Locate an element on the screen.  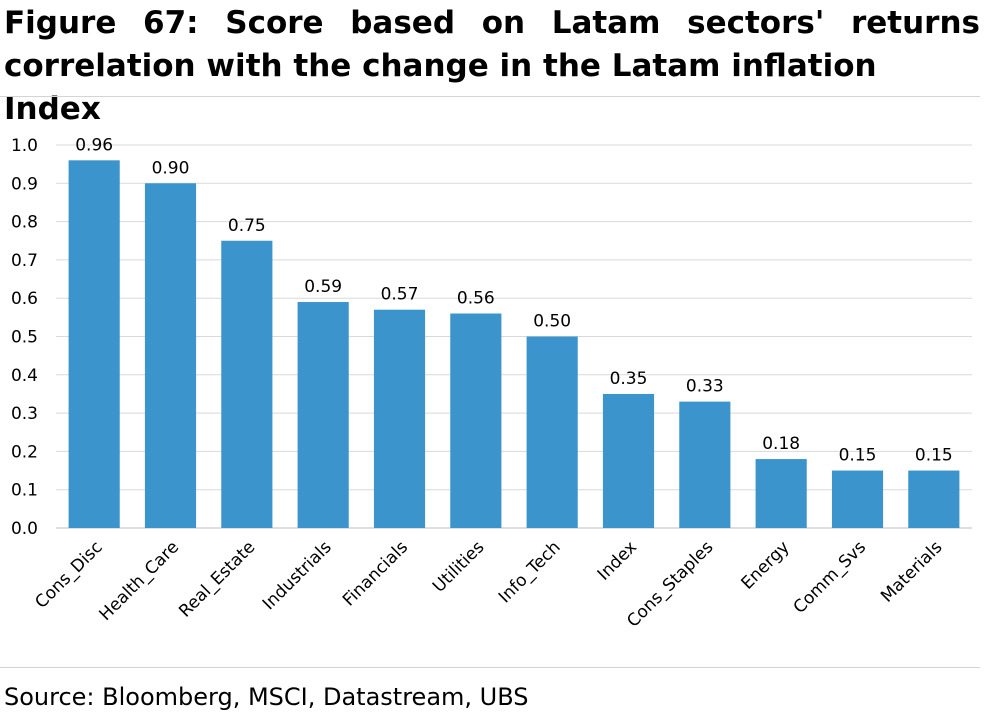
source-note: Source: Bloomberg, MSCI, Datastream, UBS is located at coordinates (266, 697).